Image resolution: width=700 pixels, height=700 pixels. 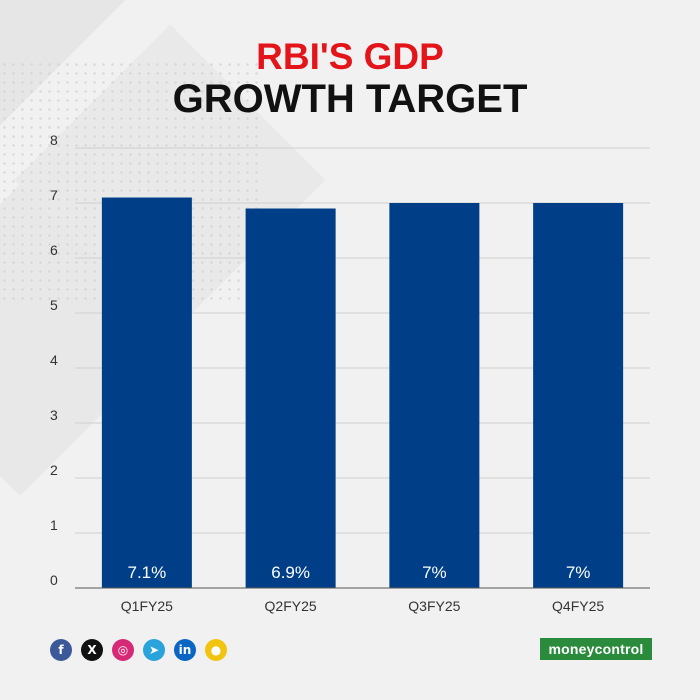 I want to click on y-tick-label: 1, so click(x=54, y=525).